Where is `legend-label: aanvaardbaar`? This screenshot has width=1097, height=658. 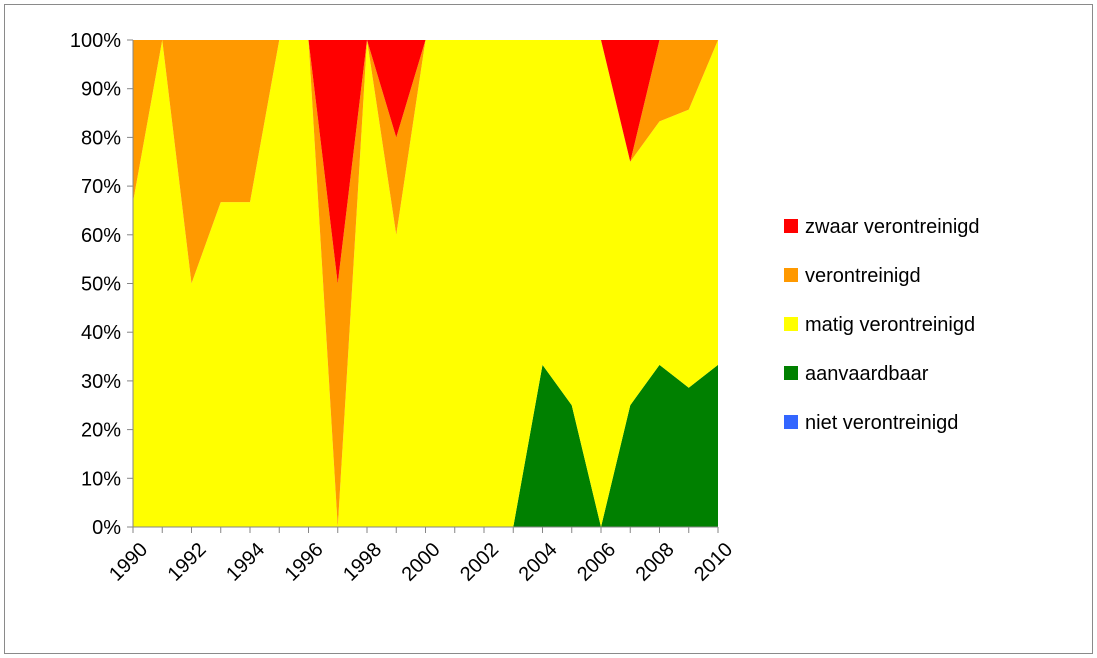
legend-label: aanvaardbaar is located at coordinates (867, 374).